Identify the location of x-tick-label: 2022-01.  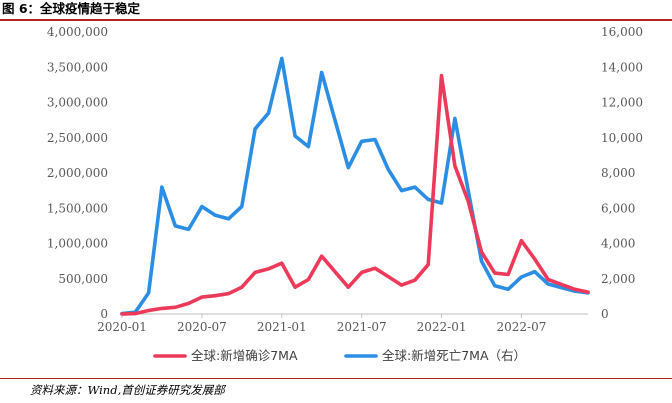
(442, 327).